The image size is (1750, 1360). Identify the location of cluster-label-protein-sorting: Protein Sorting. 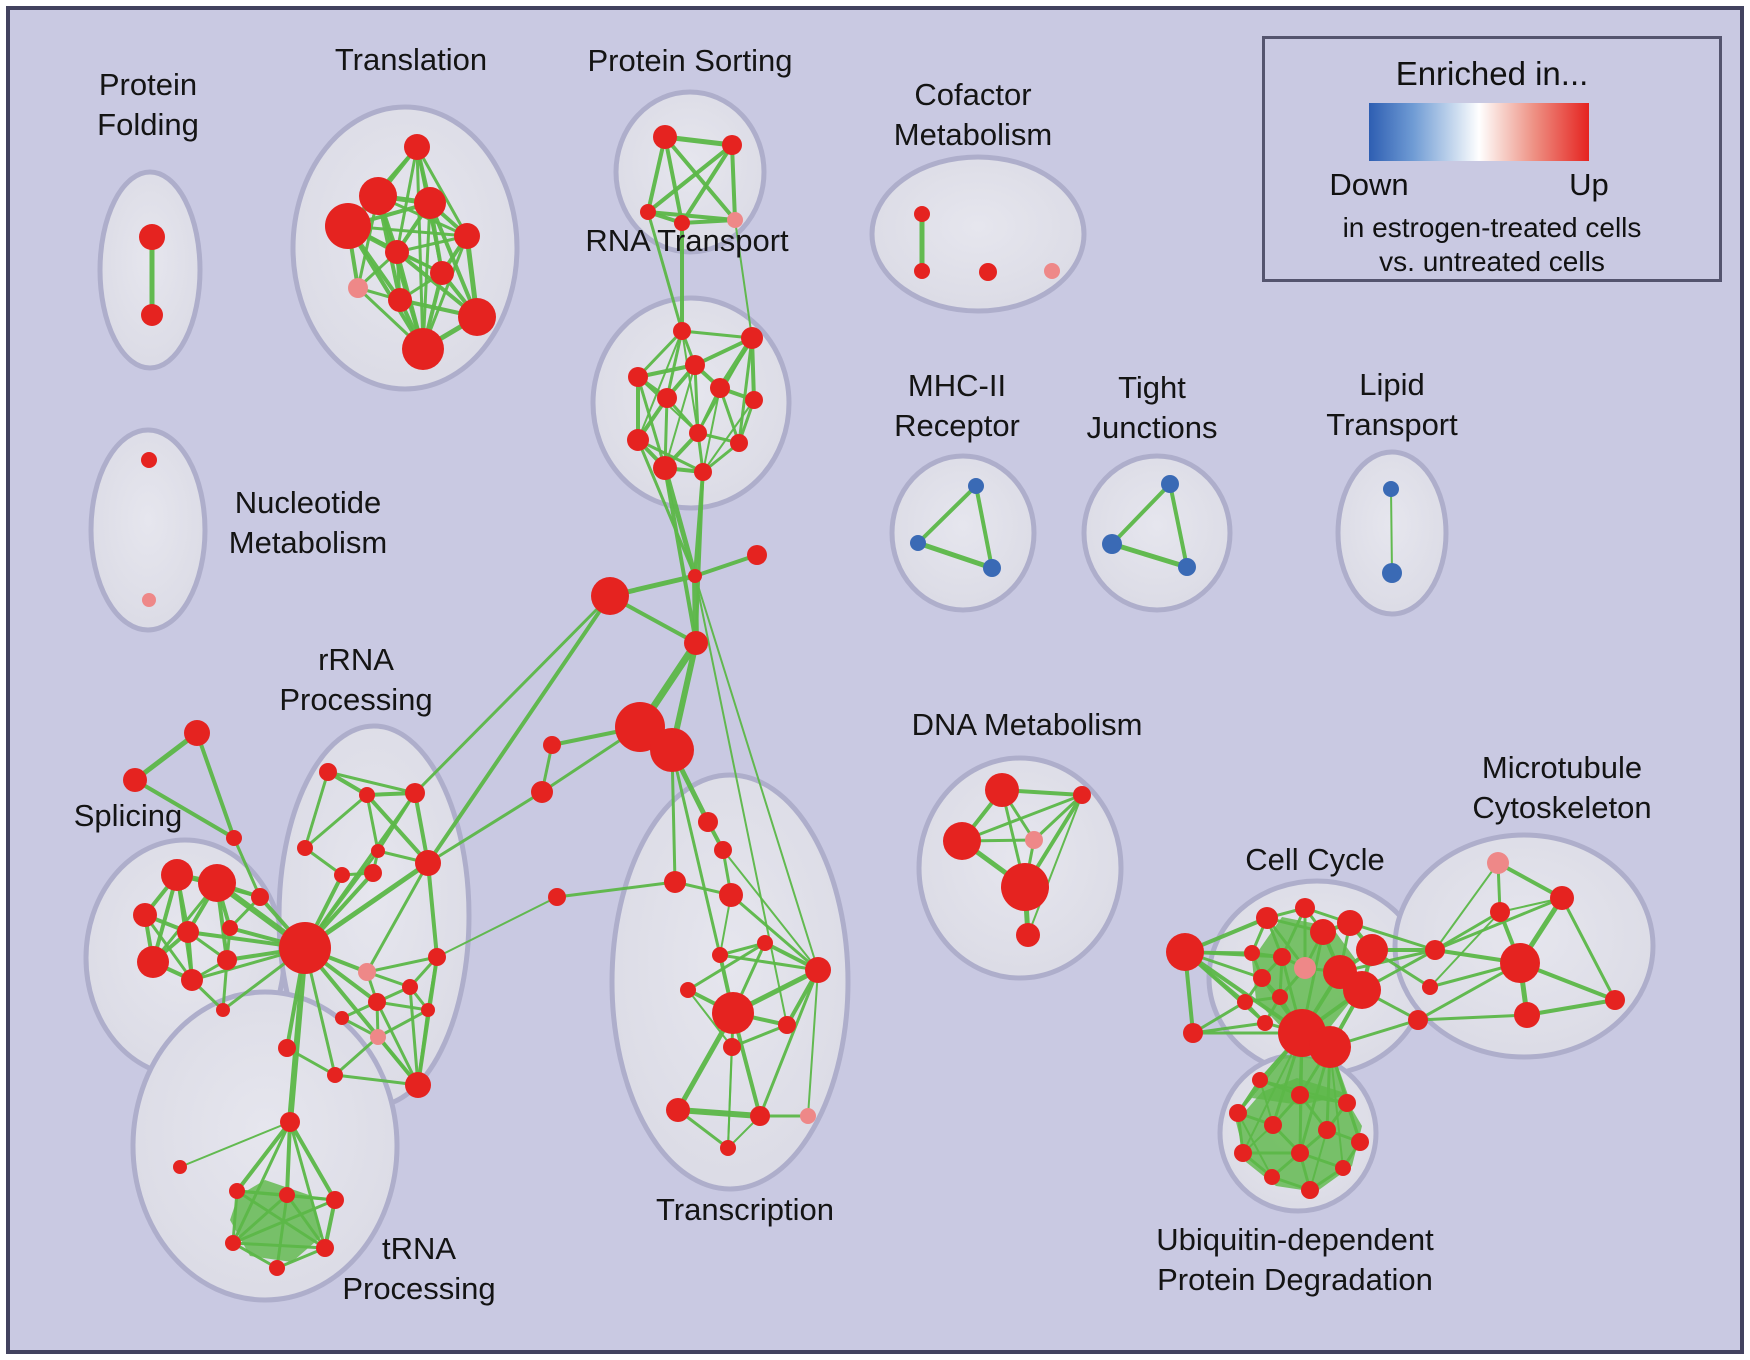
(689, 60).